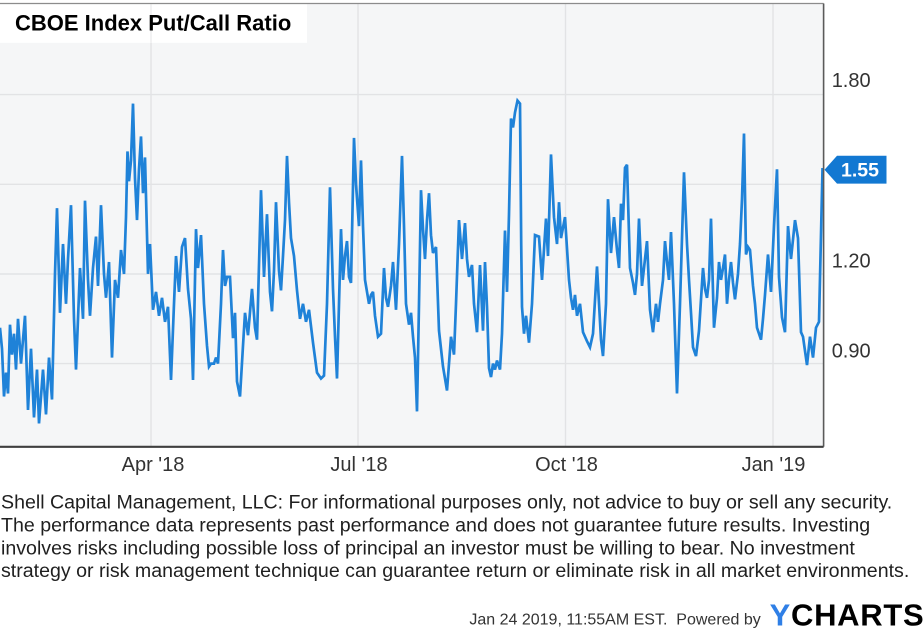  What do you see at coordinates (851, 81) in the screenshot?
I see `svg-text: 1.80` at bounding box center [851, 81].